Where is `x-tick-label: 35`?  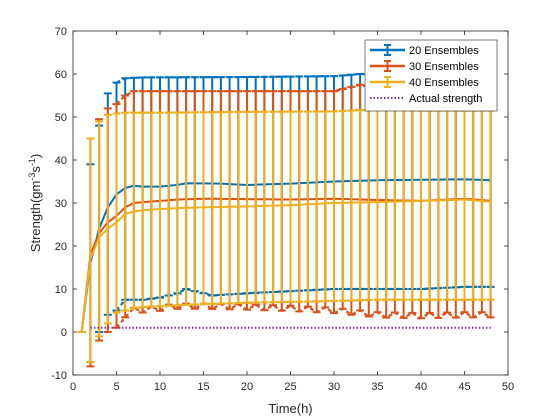
x-tick-label: 35 is located at coordinates (377, 387).